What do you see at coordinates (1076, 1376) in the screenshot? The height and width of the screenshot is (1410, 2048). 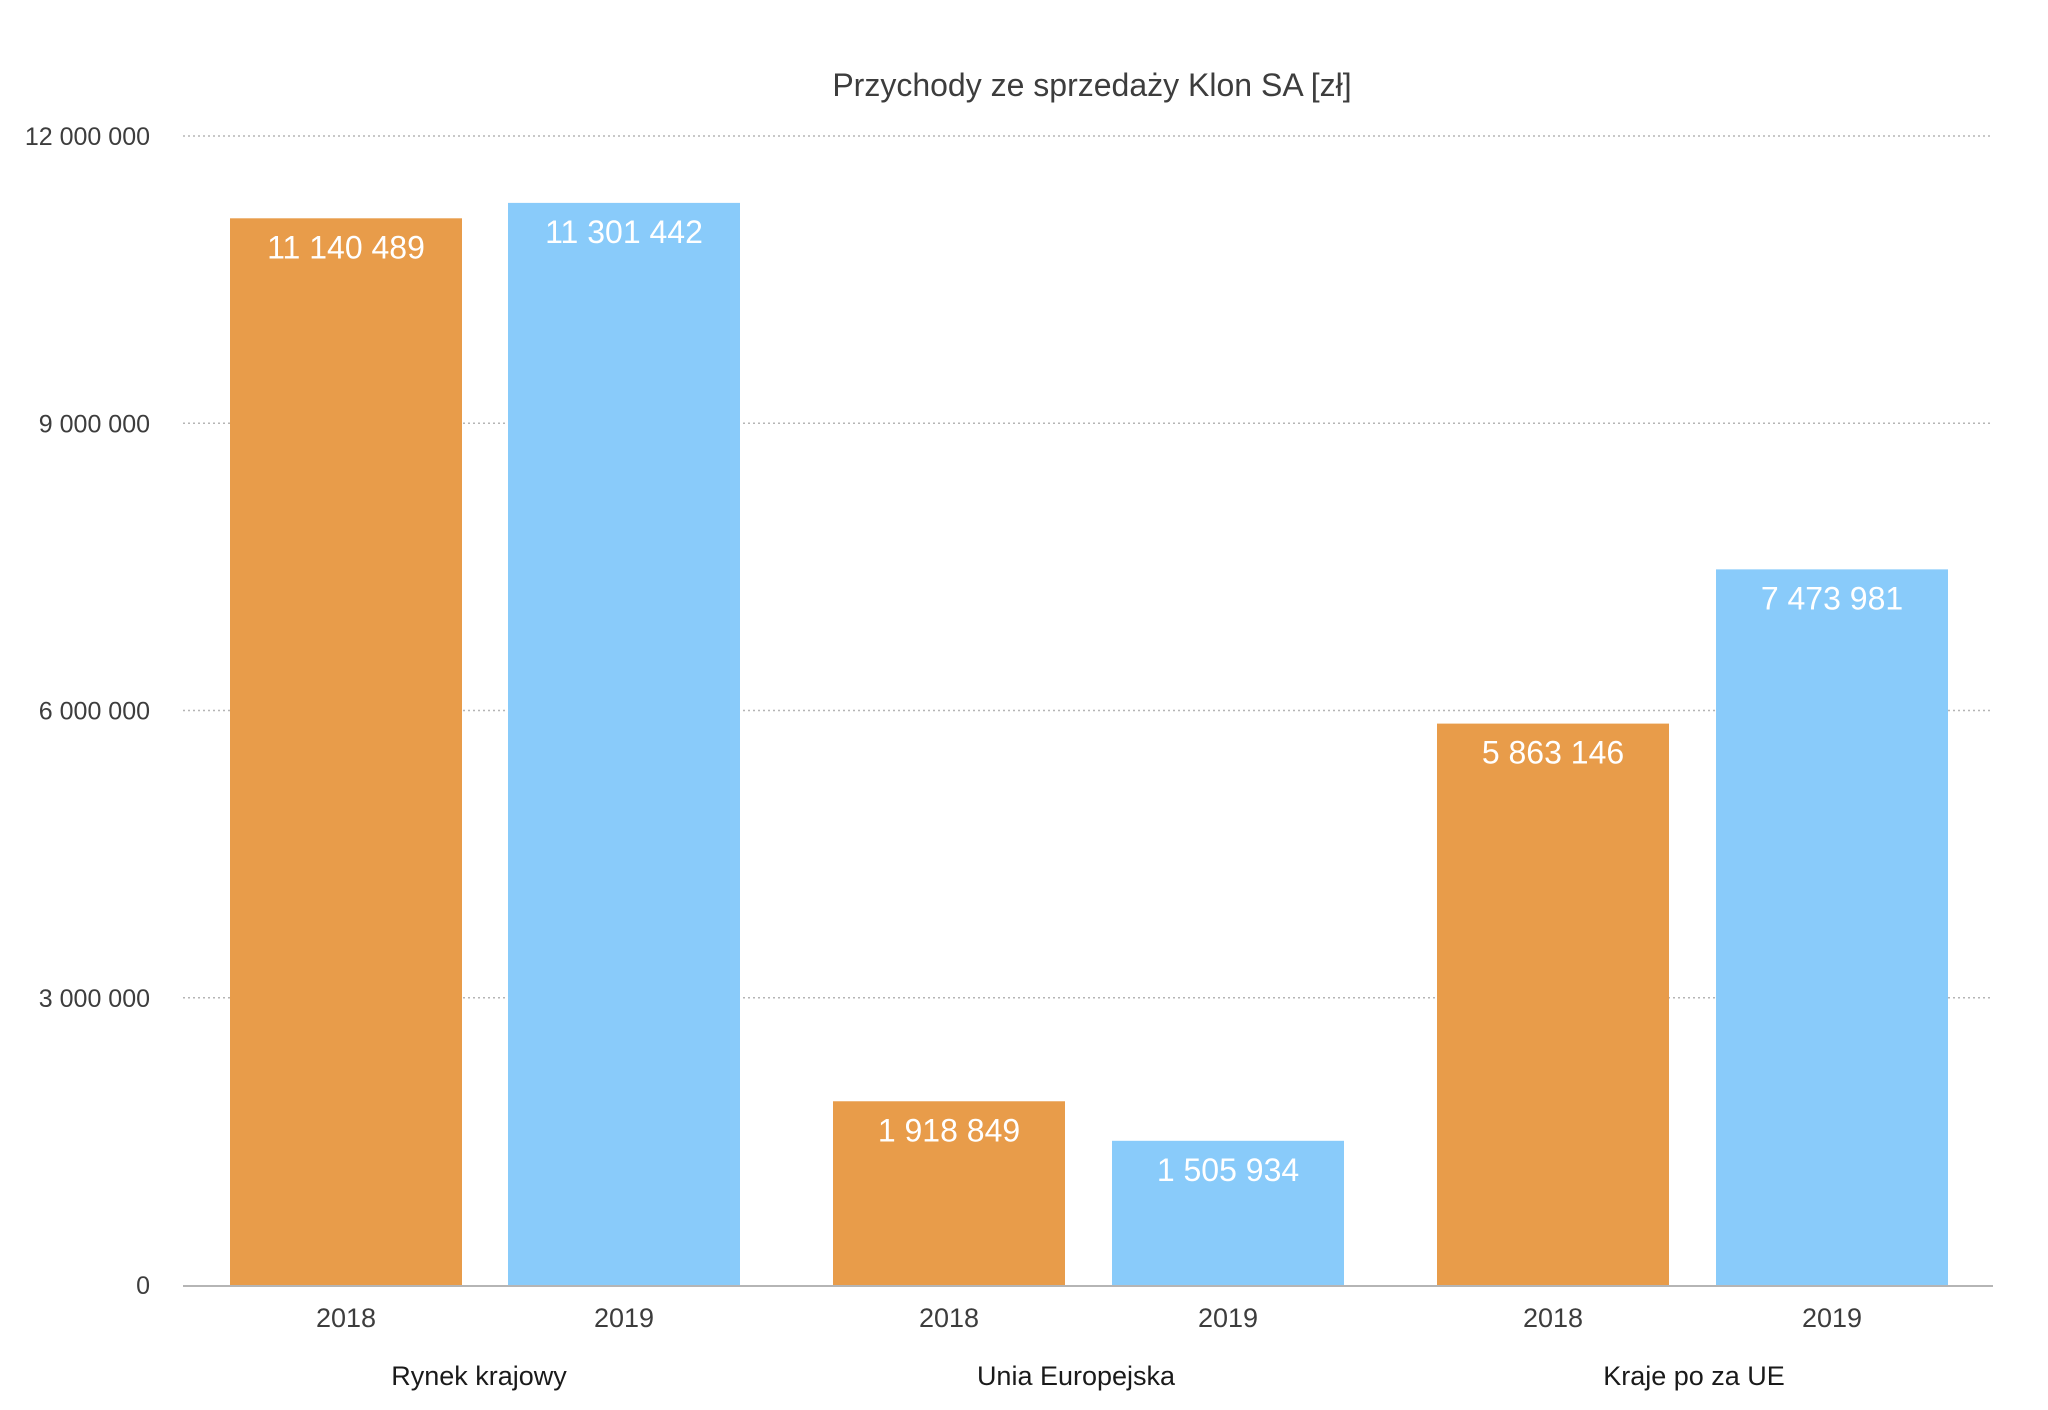 I see `group-label: Unia Europejska` at bounding box center [1076, 1376].